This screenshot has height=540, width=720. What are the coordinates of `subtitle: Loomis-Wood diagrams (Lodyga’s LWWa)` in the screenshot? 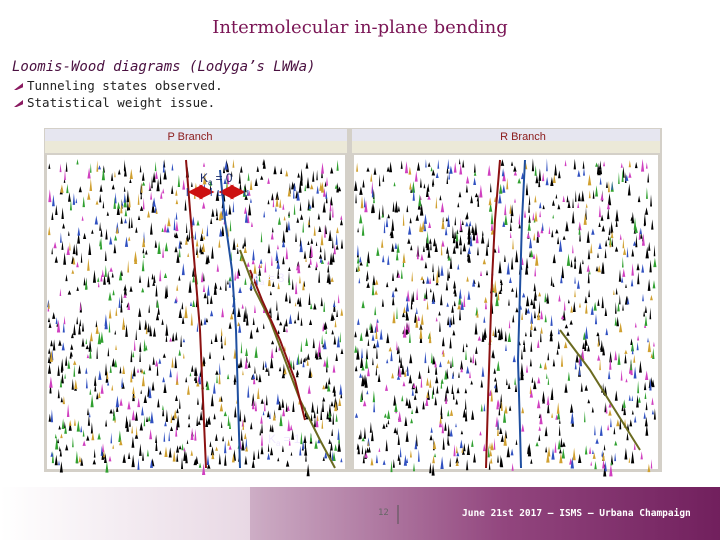 It's located at (164, 67).